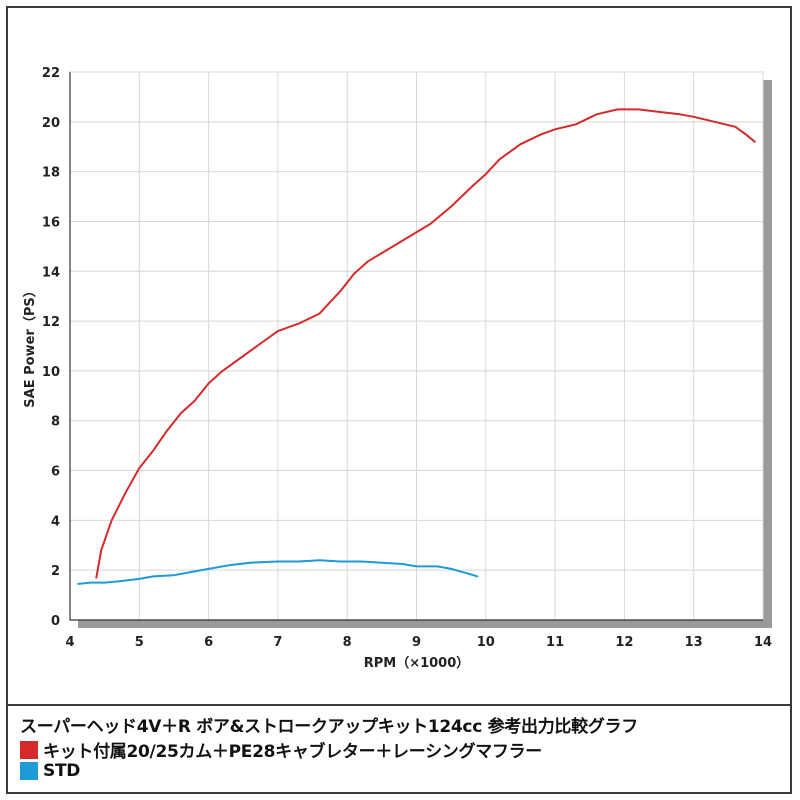 The width and height of the screenshot is (800, 800). I want to click on y-tick-label: 8, so click(55, 422).